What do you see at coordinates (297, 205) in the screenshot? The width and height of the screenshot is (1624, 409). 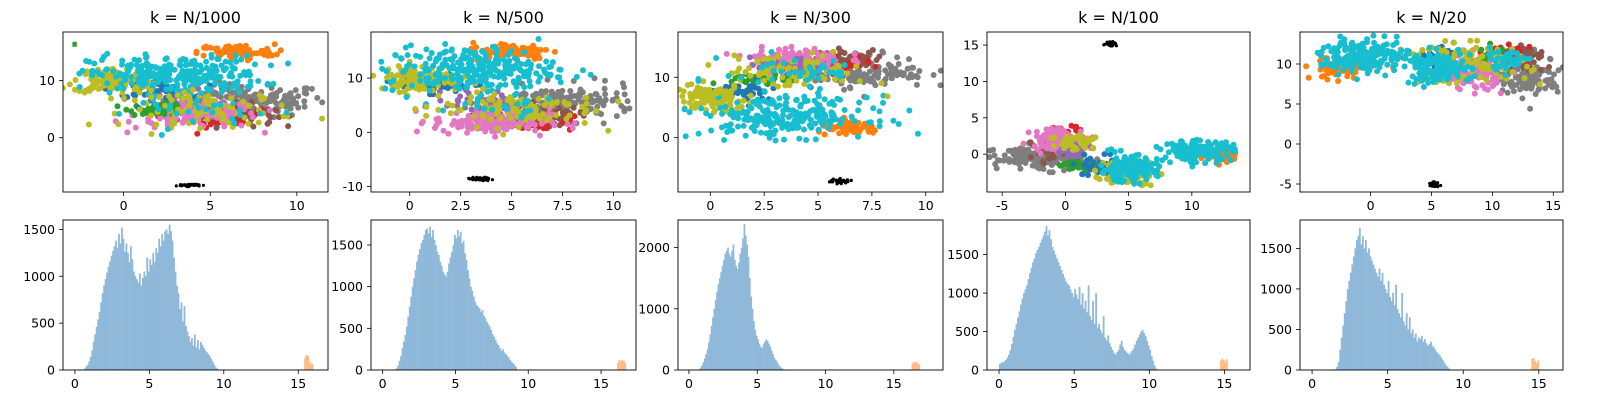 I see `x-tick-label: 10` at bounding box center [297, 205].